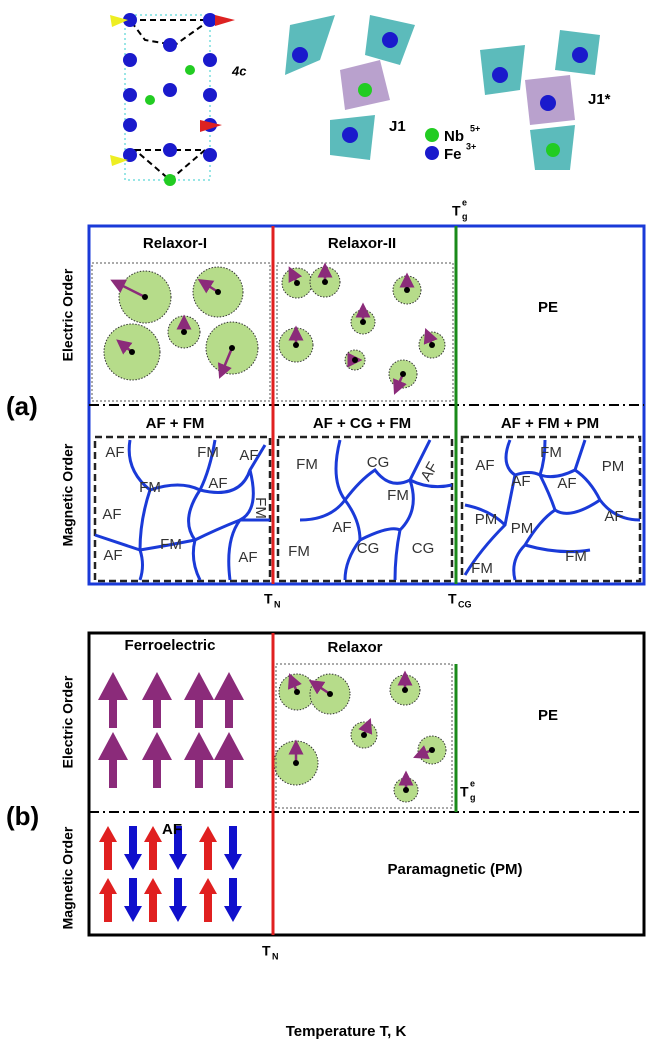 The width and height of the screenshot is (648, 1048). What do you see at coordinates (454, 136) in the screenshot?
I see `nb-label: Nb` at bounding box center [454, 136].